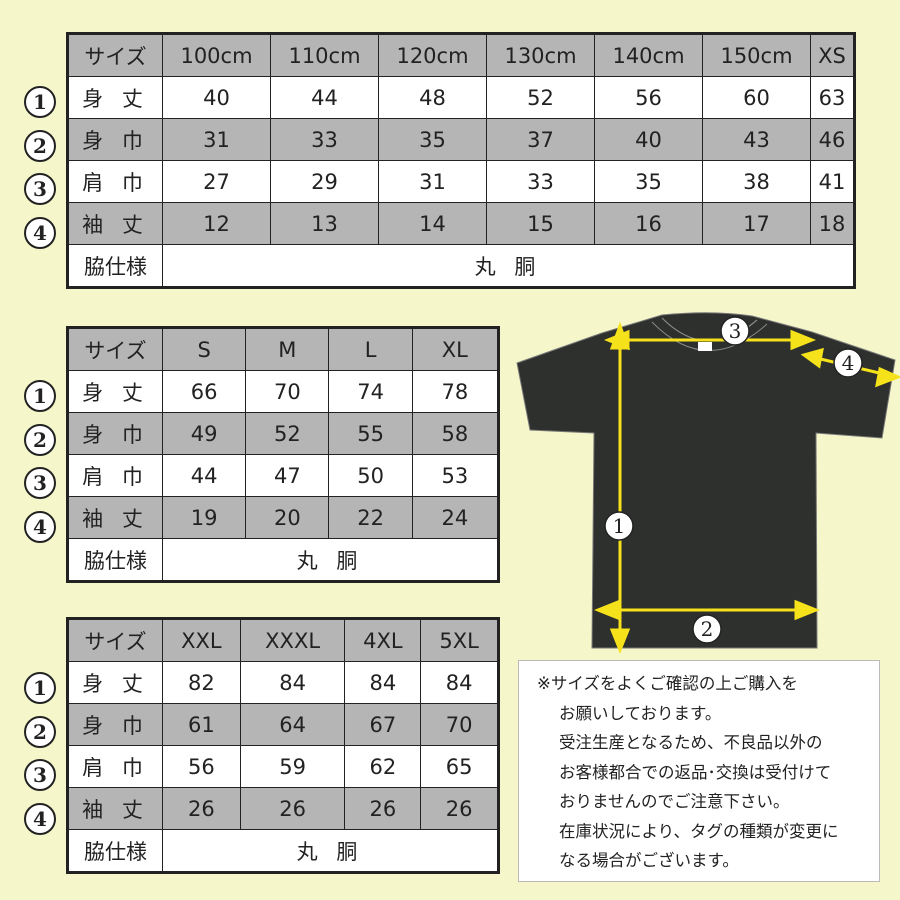  I want to click on measure-value: 61, so click(201, 724).